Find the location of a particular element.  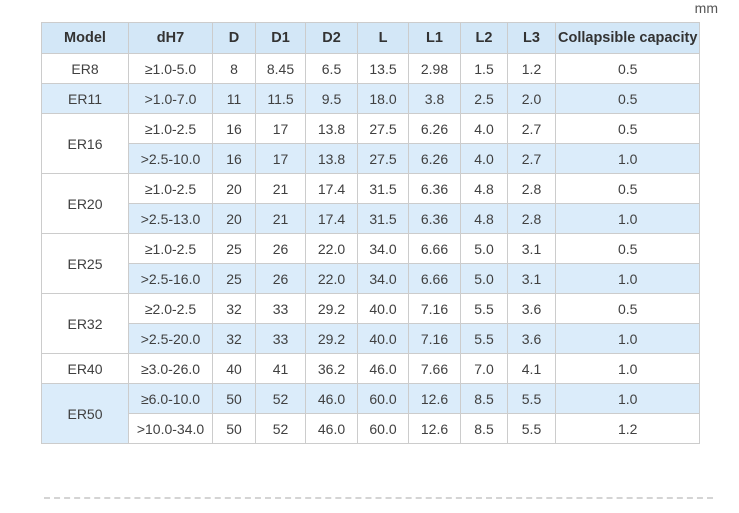

cell-d1: 52 is located at coordinates (280, 398).